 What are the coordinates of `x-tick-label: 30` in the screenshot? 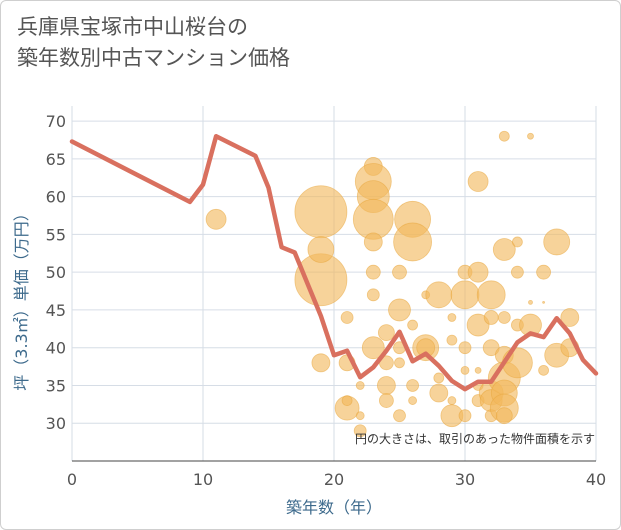 It's located at (465, 479).